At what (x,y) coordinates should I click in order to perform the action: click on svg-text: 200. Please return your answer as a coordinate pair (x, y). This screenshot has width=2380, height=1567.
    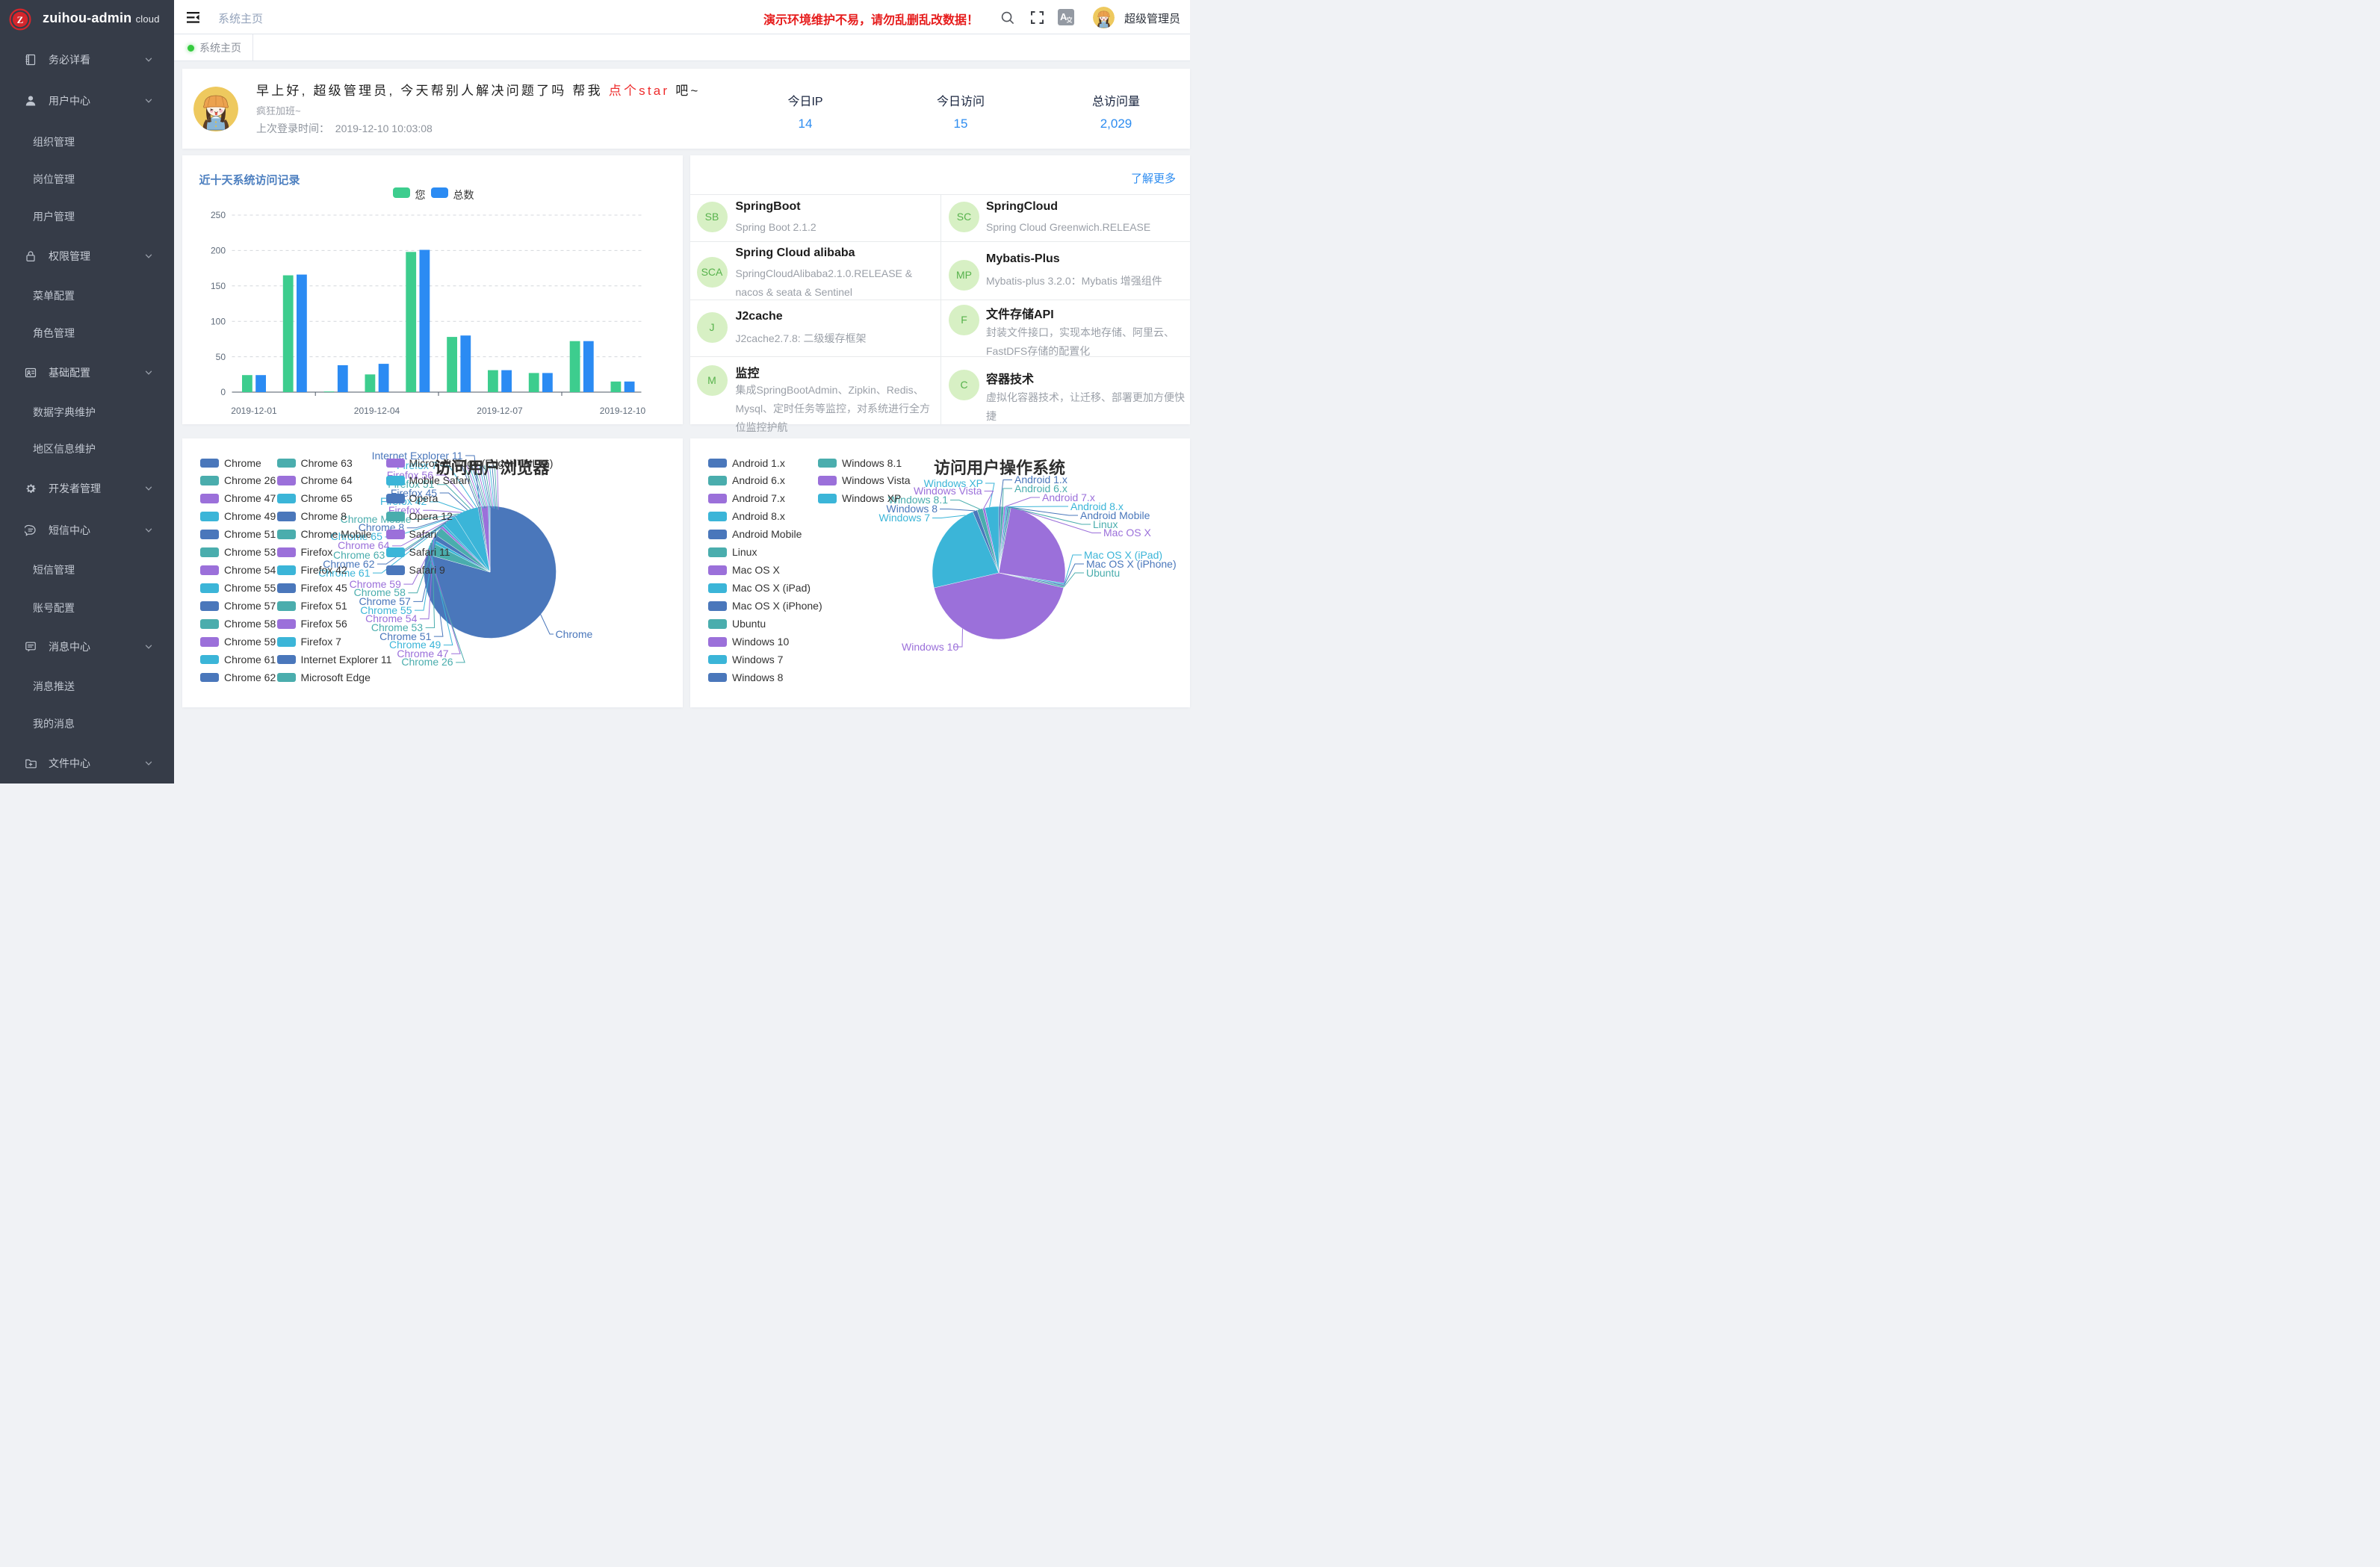
    Looking at the image, I should click on (217, 251).